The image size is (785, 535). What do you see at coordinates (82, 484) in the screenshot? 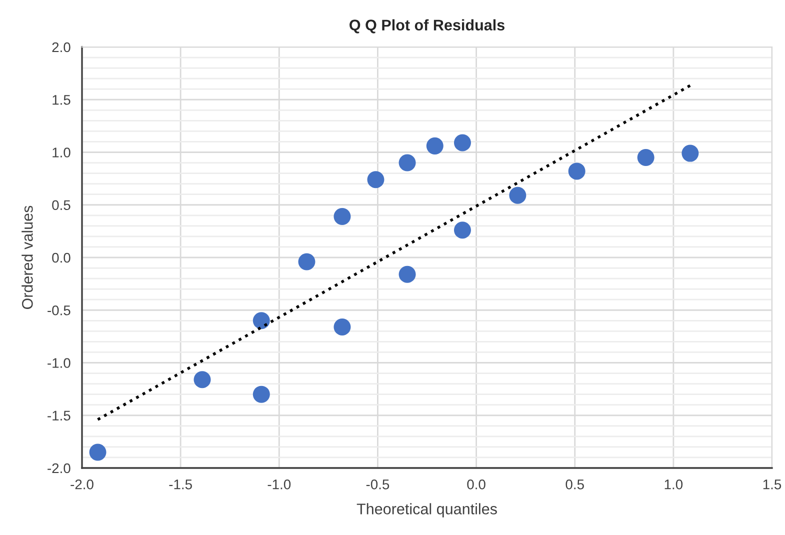
I see `x-tick-label: -2.0` at bounding box center [82, 484].